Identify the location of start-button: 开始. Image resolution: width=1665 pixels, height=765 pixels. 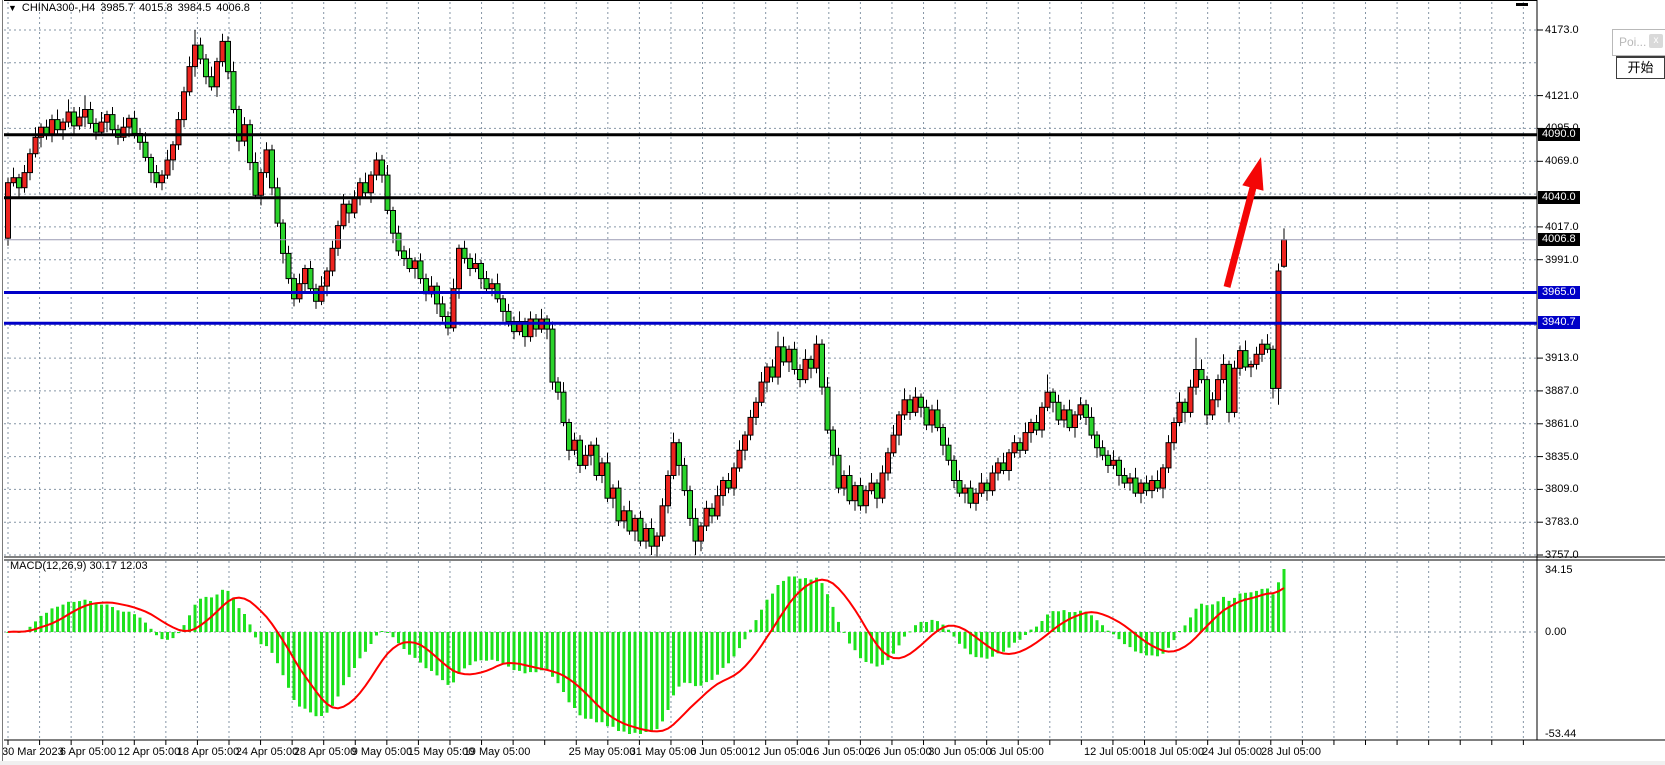
(1640, 67).